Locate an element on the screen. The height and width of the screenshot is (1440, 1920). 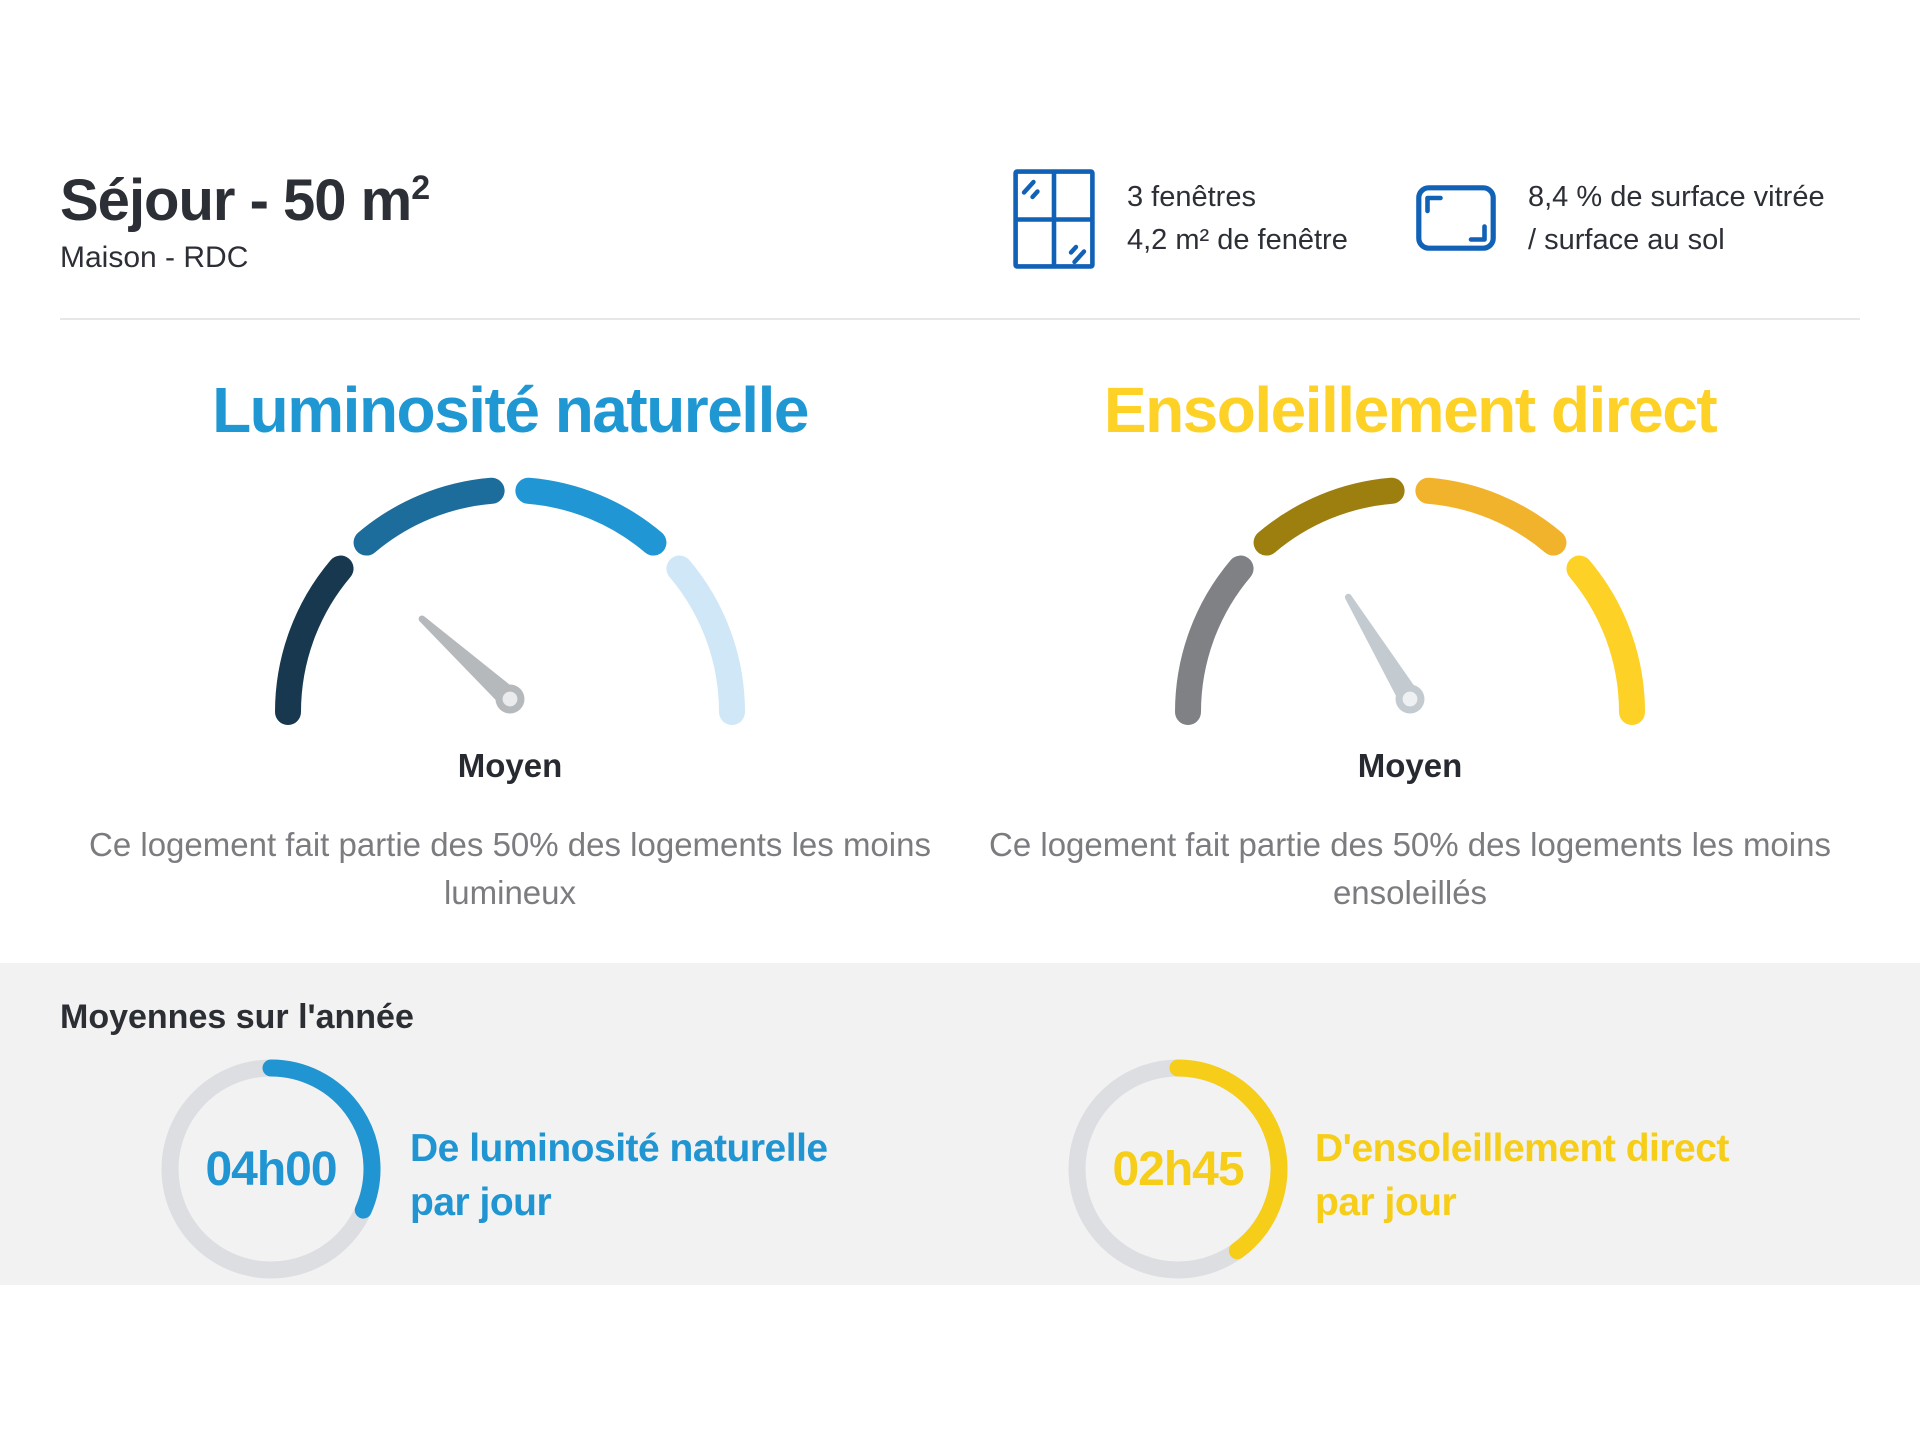
gauge-level-luminosite: Moyen is located at coordinates (510, 765).